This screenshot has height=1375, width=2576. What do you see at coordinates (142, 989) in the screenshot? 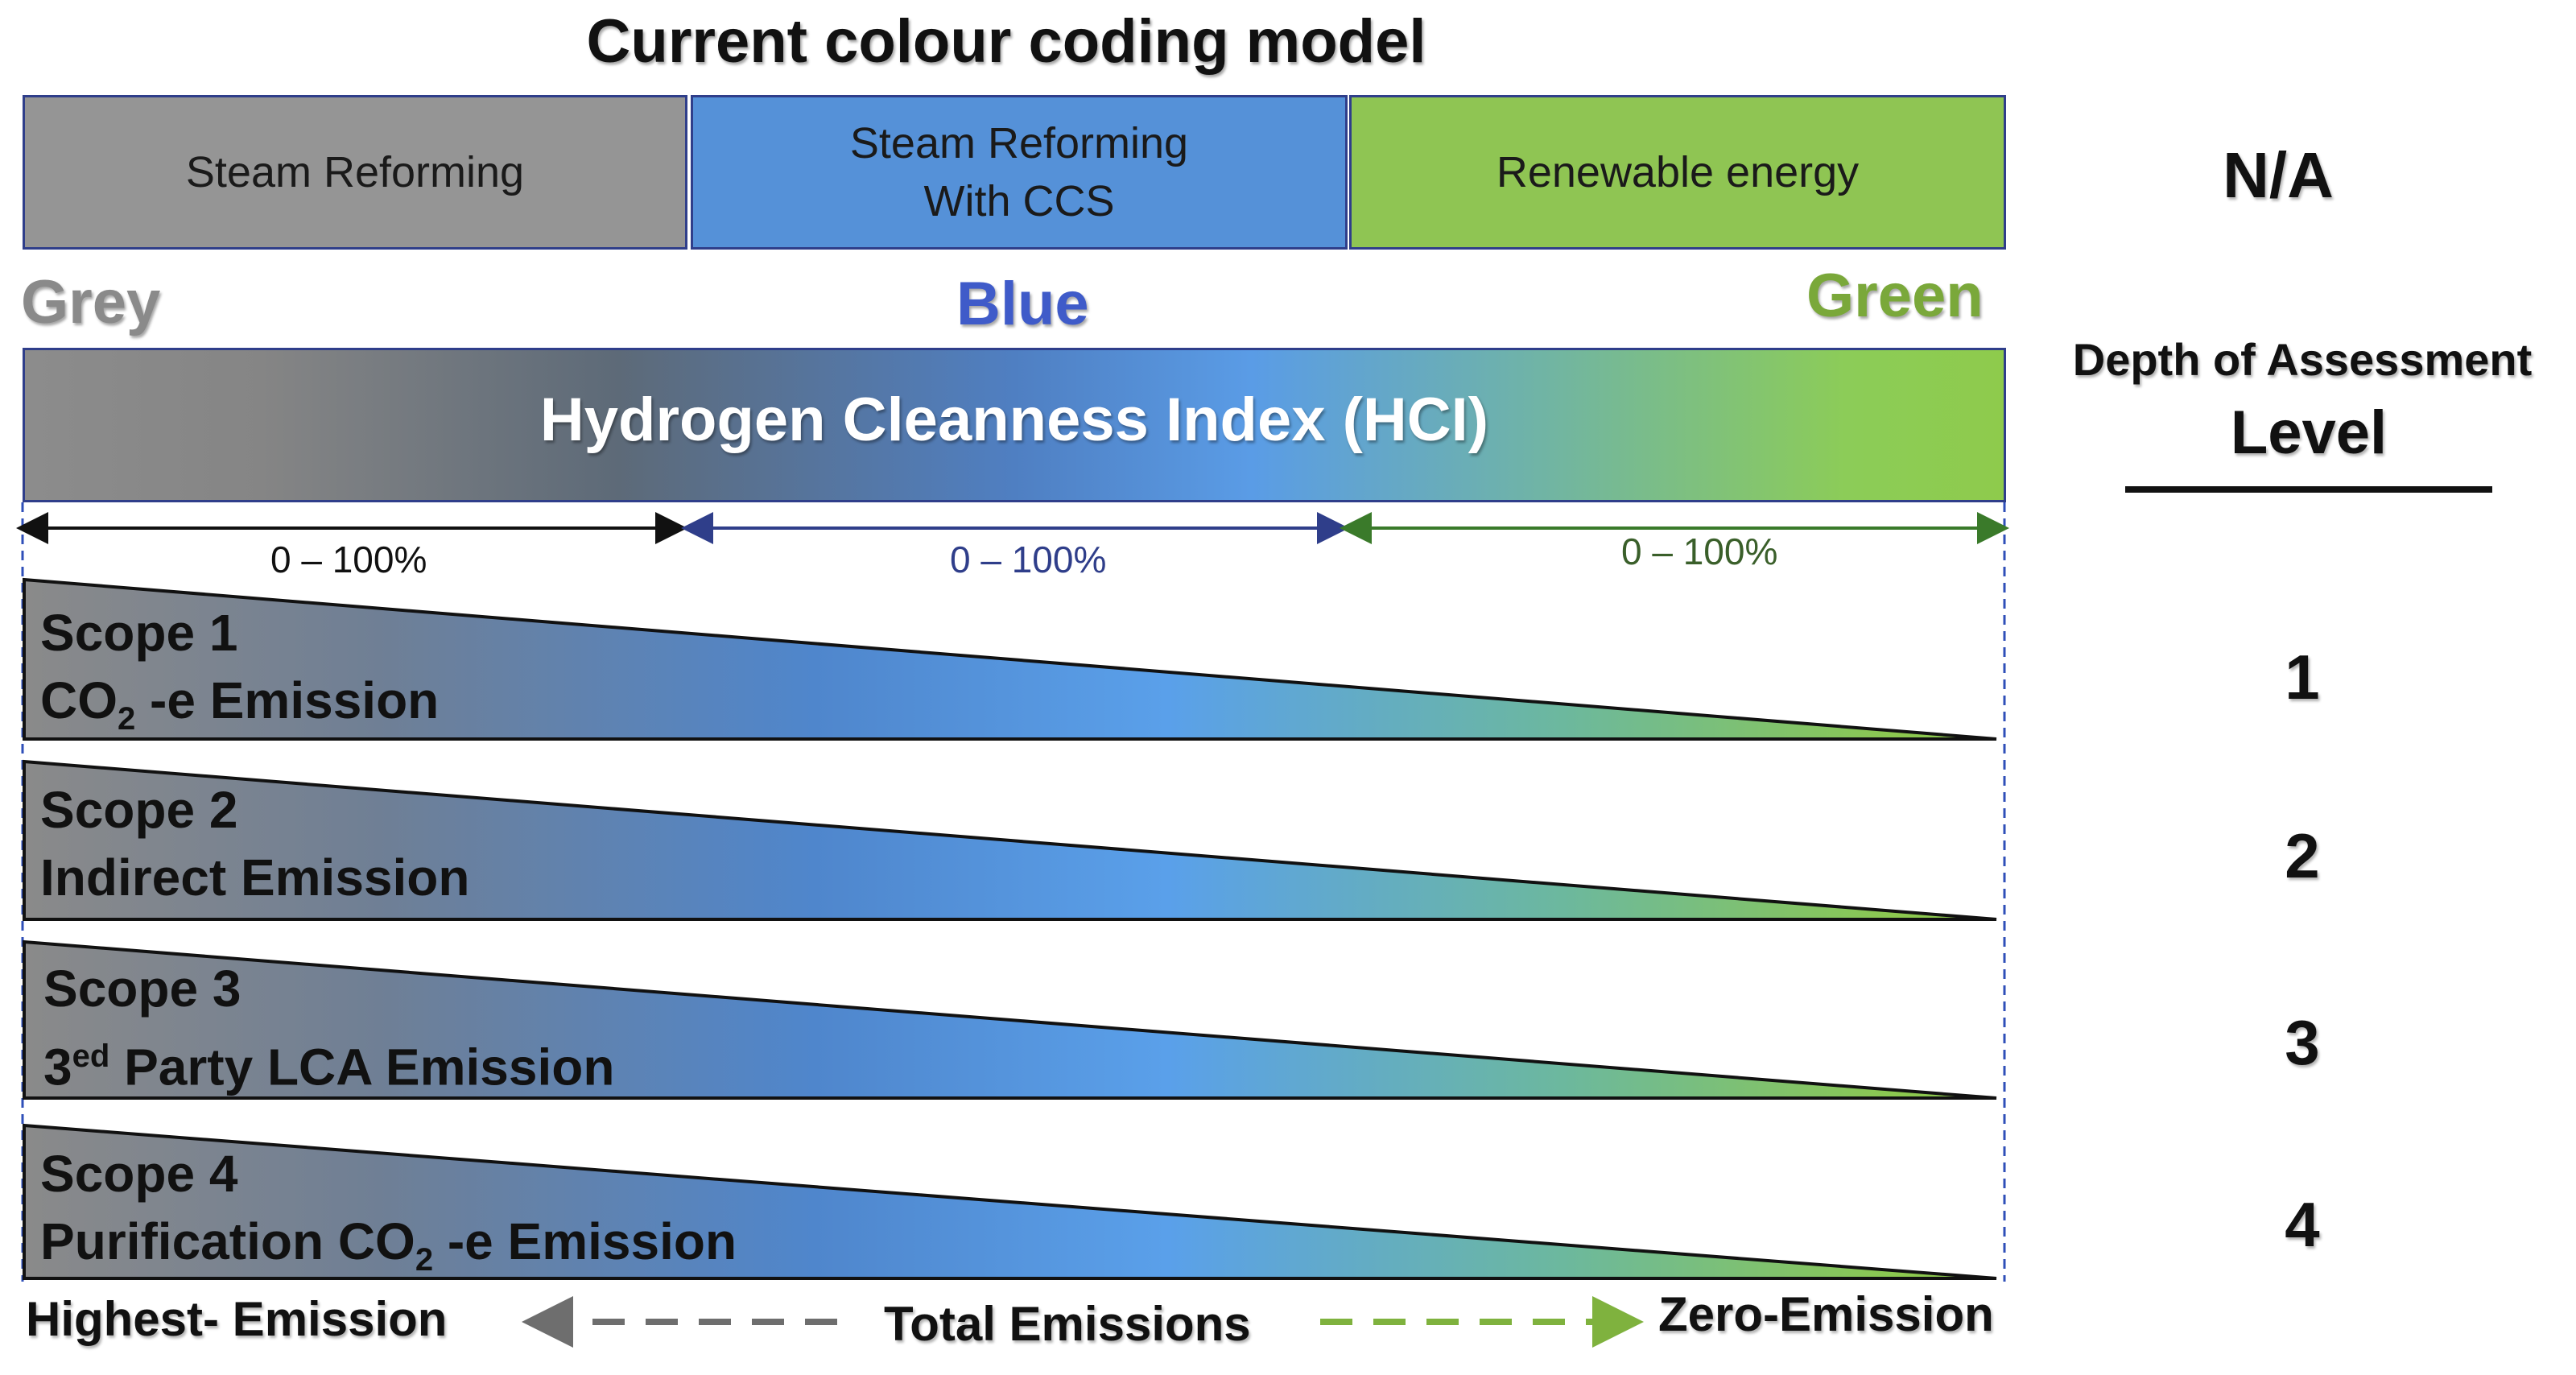
I see `scope-3-title: Scope 3` at bounding box center [142, 989].